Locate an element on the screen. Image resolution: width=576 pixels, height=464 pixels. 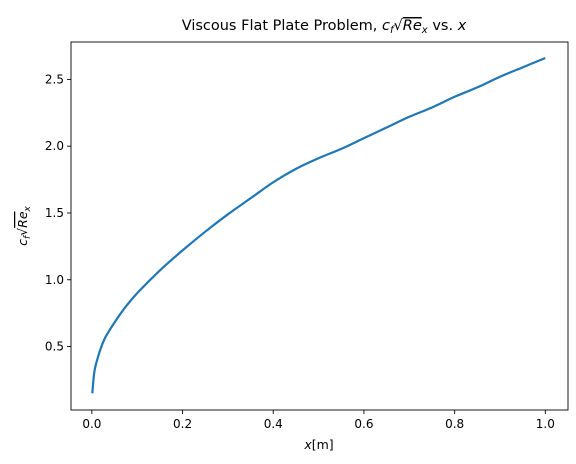
x-axis-label: x[m] is located at coordinates (318, 444).